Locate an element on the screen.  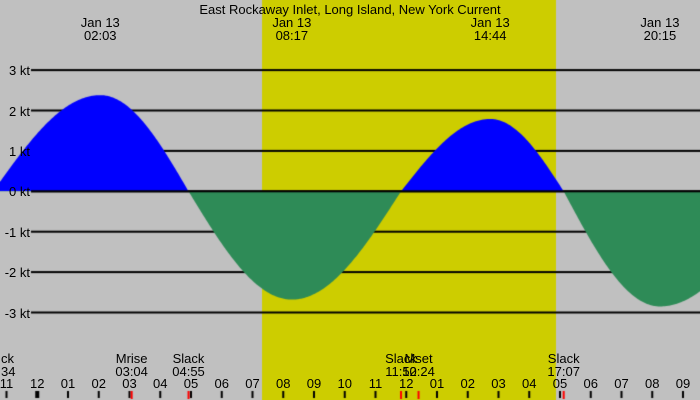
tide-event-time: 04:55 is located at coordinates (188, 371).